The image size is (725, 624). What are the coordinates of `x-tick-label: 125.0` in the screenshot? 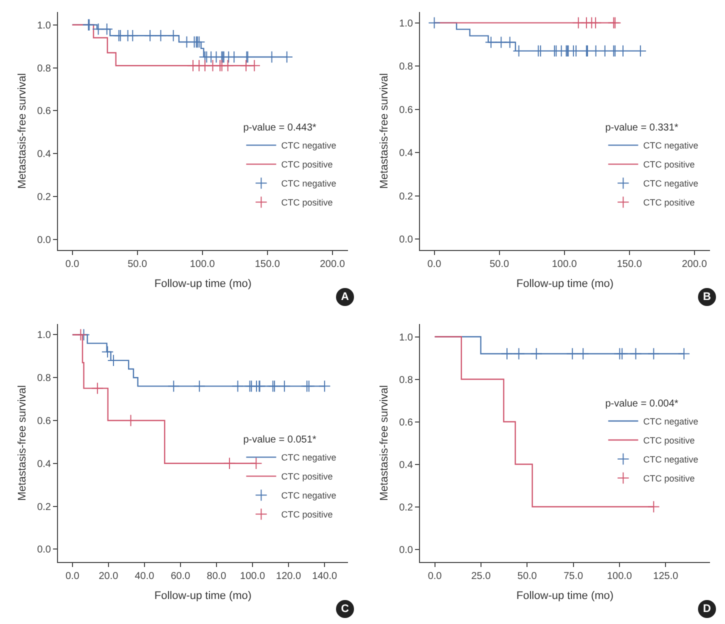 It's located at (666, 576).